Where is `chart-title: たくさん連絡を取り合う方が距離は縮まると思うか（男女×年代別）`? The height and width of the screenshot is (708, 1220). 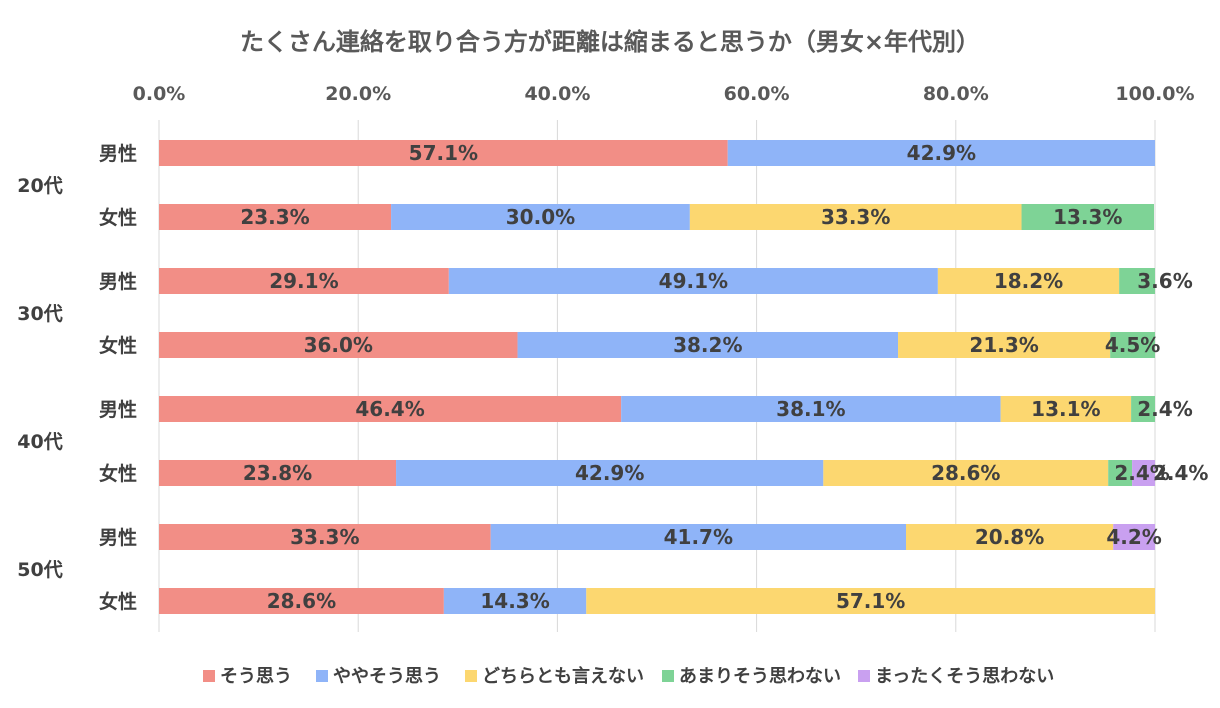 chart-title: たくさん連絡を取り合う方が距離は縮まると思うか（男女×年代別） is located at coordinates (610, 42).